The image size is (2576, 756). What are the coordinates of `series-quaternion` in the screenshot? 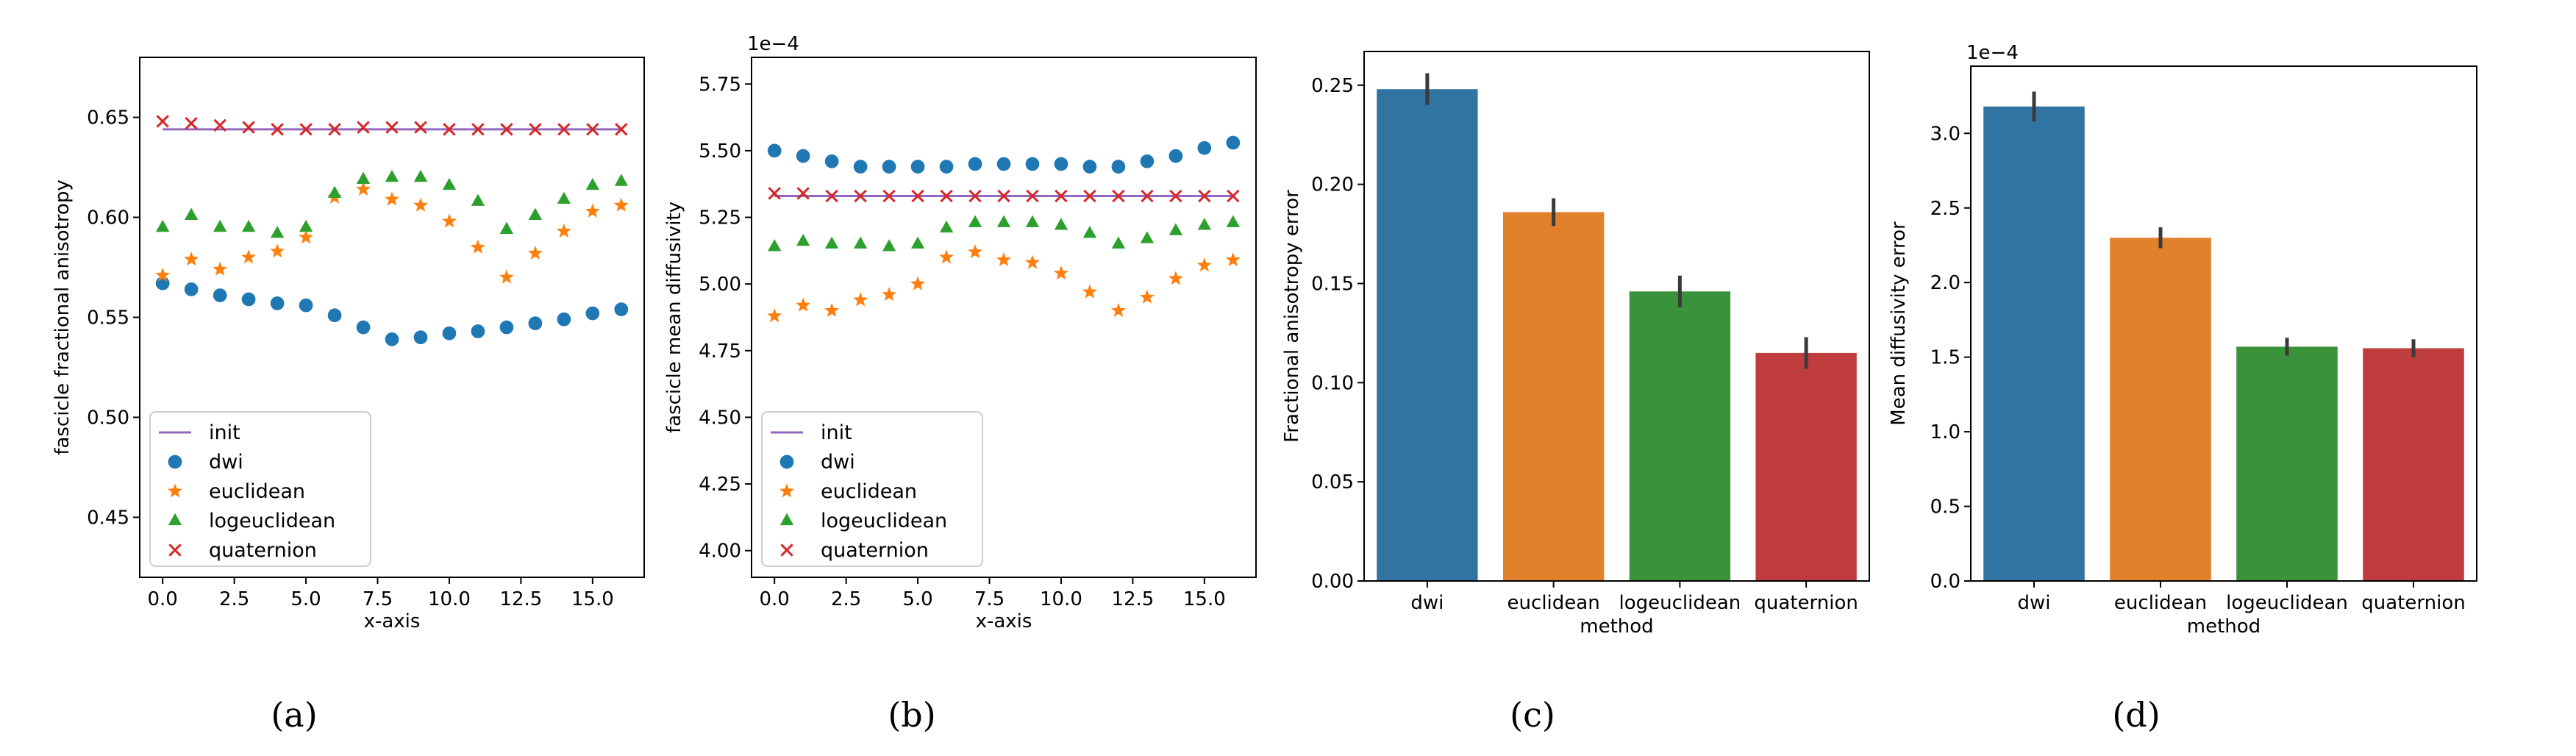 It's located at (1004, 195).